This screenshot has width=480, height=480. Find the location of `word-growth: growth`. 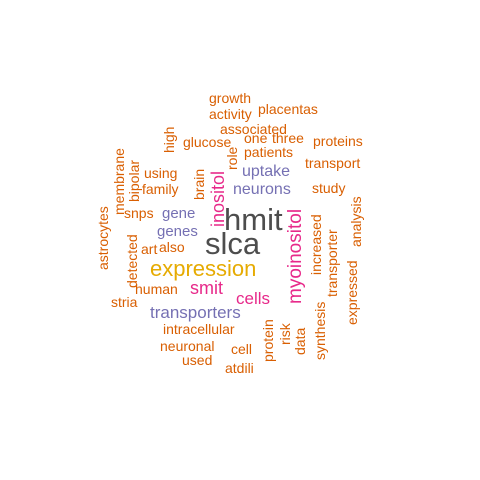

word-growth: growth is located at coordinates (230, 98).